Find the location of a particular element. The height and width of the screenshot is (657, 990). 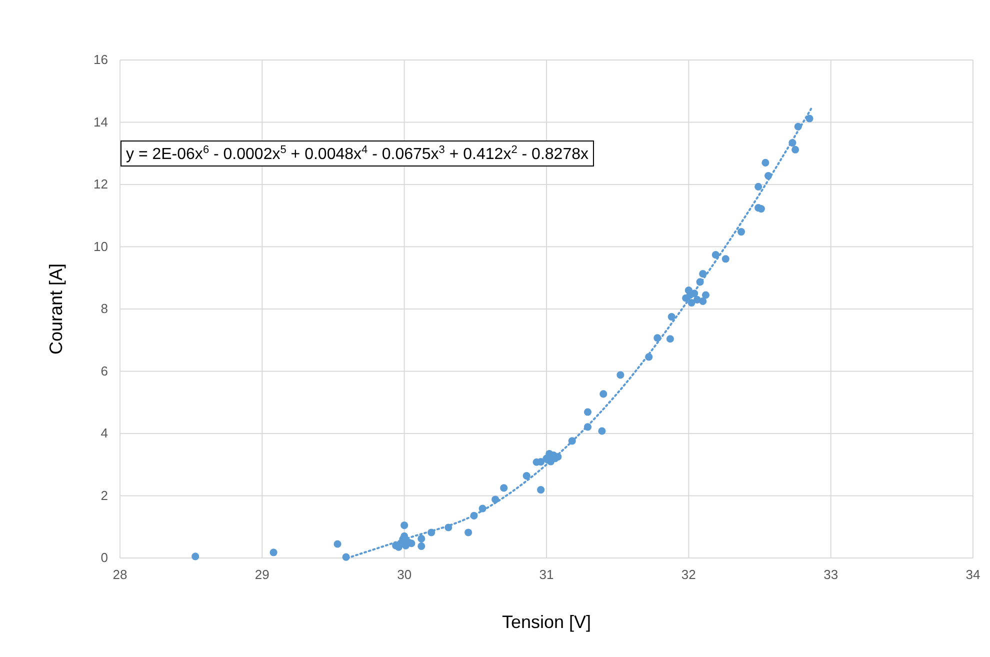

y-tick-label: 10 is located at coordinates (101, 246).